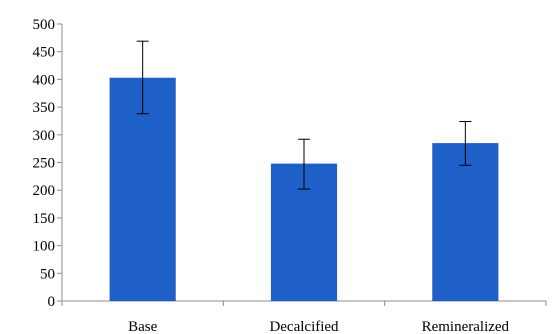 The height and width of the screenshot is (334, 554). I want to click on y-tick-label: 350, so click(44, 108).